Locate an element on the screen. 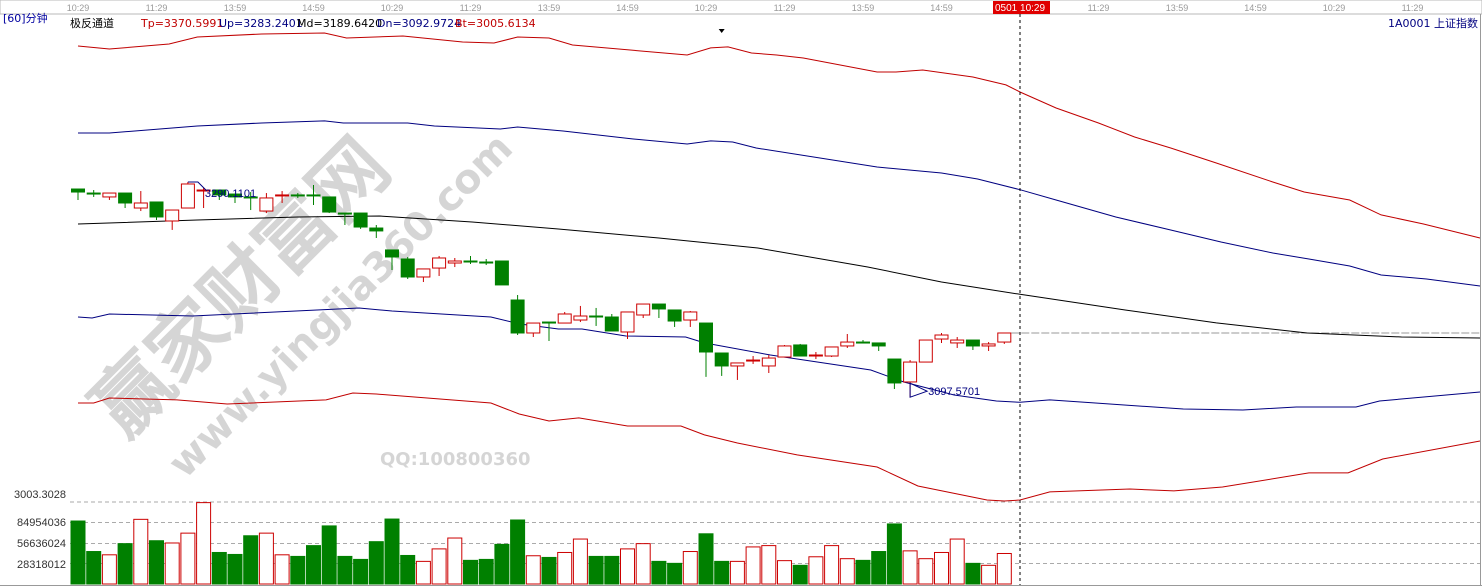 The height and width of the screenshot is (586, 1482). volume-bars is located at coordinates (541, 543).